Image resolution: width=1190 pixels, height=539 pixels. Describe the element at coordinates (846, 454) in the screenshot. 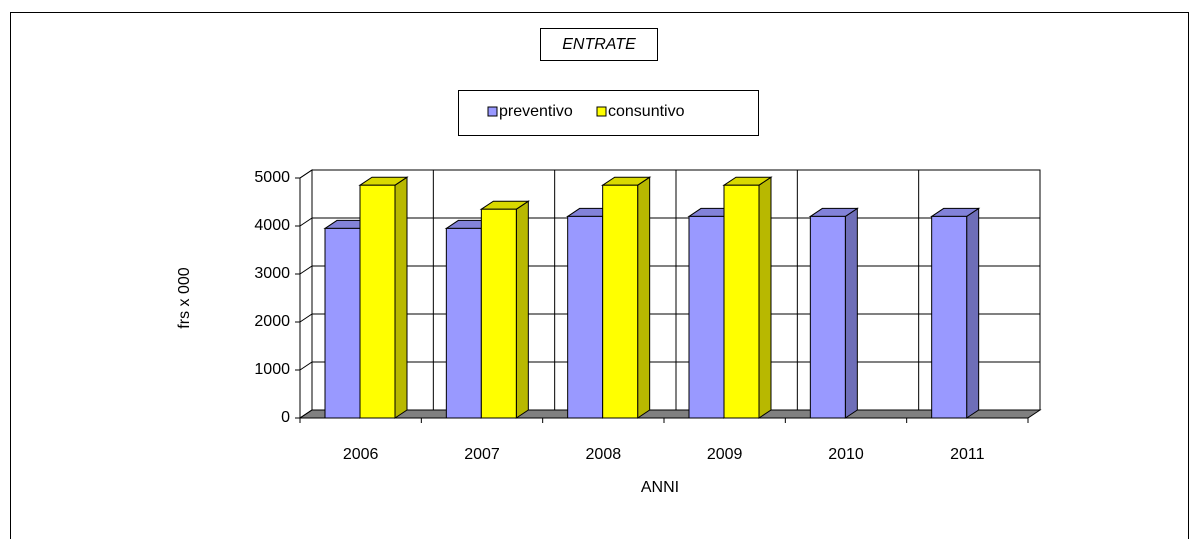

I see `x-tick-label: 2010` at that location.